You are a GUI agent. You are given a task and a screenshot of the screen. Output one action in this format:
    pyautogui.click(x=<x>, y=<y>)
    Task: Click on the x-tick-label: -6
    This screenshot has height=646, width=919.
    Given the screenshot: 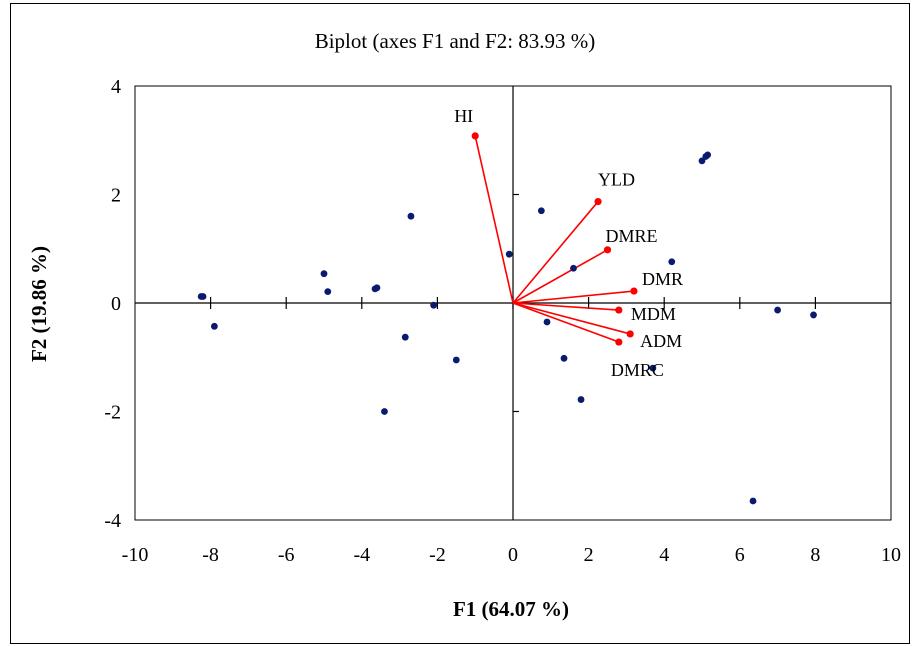 What is the action you would take?
    pyautogui.click(x=286, y=555)
    